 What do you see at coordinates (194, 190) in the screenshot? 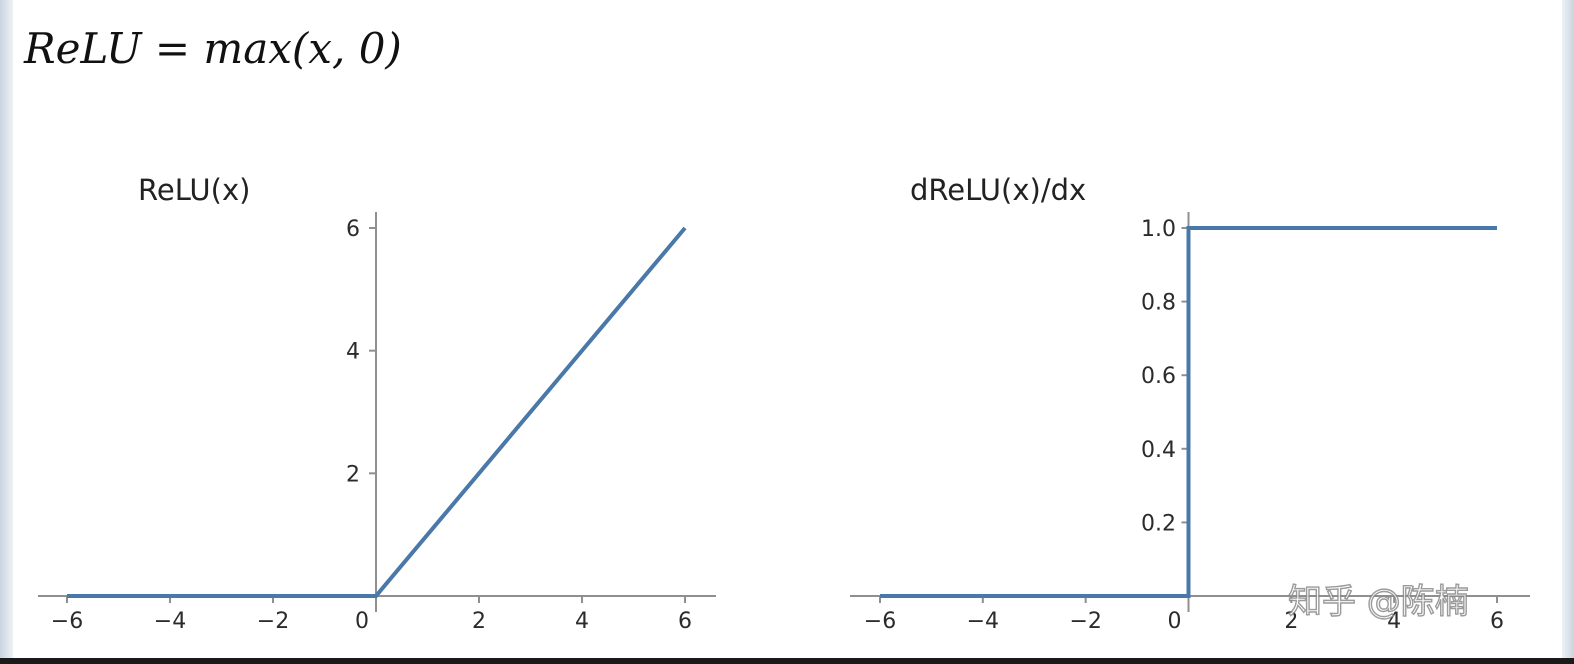
I see `chart1-title: ReLU(x)` at bounding box center [194, 190].